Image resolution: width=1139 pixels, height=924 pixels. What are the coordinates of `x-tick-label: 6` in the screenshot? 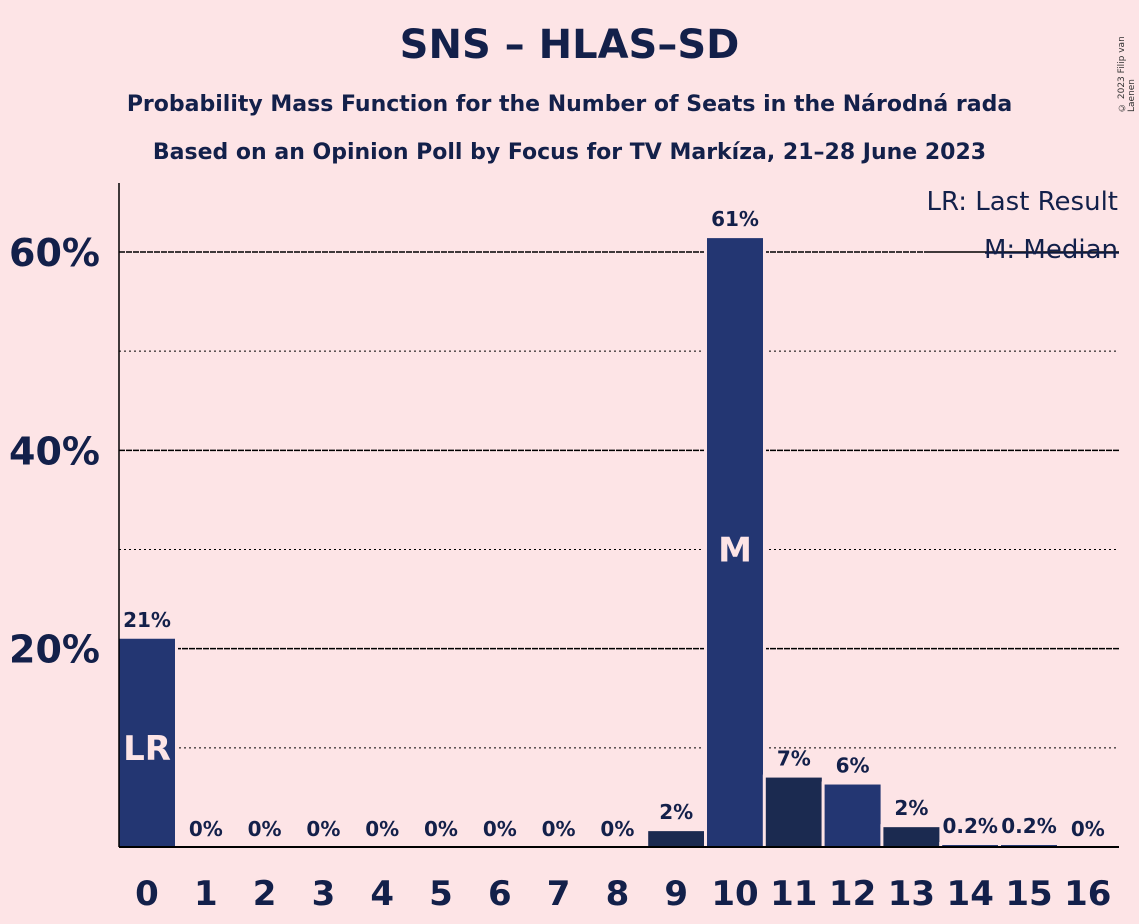 It's located at (500, 894).